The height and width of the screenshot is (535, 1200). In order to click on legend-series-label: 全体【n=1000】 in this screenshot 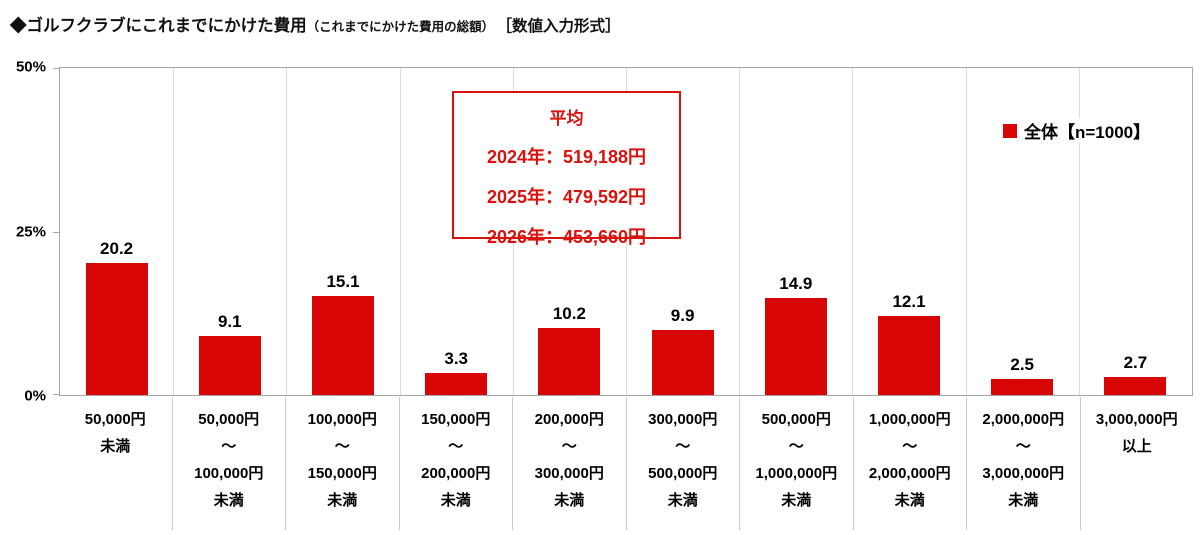, I will do `click(1087, 132)`.